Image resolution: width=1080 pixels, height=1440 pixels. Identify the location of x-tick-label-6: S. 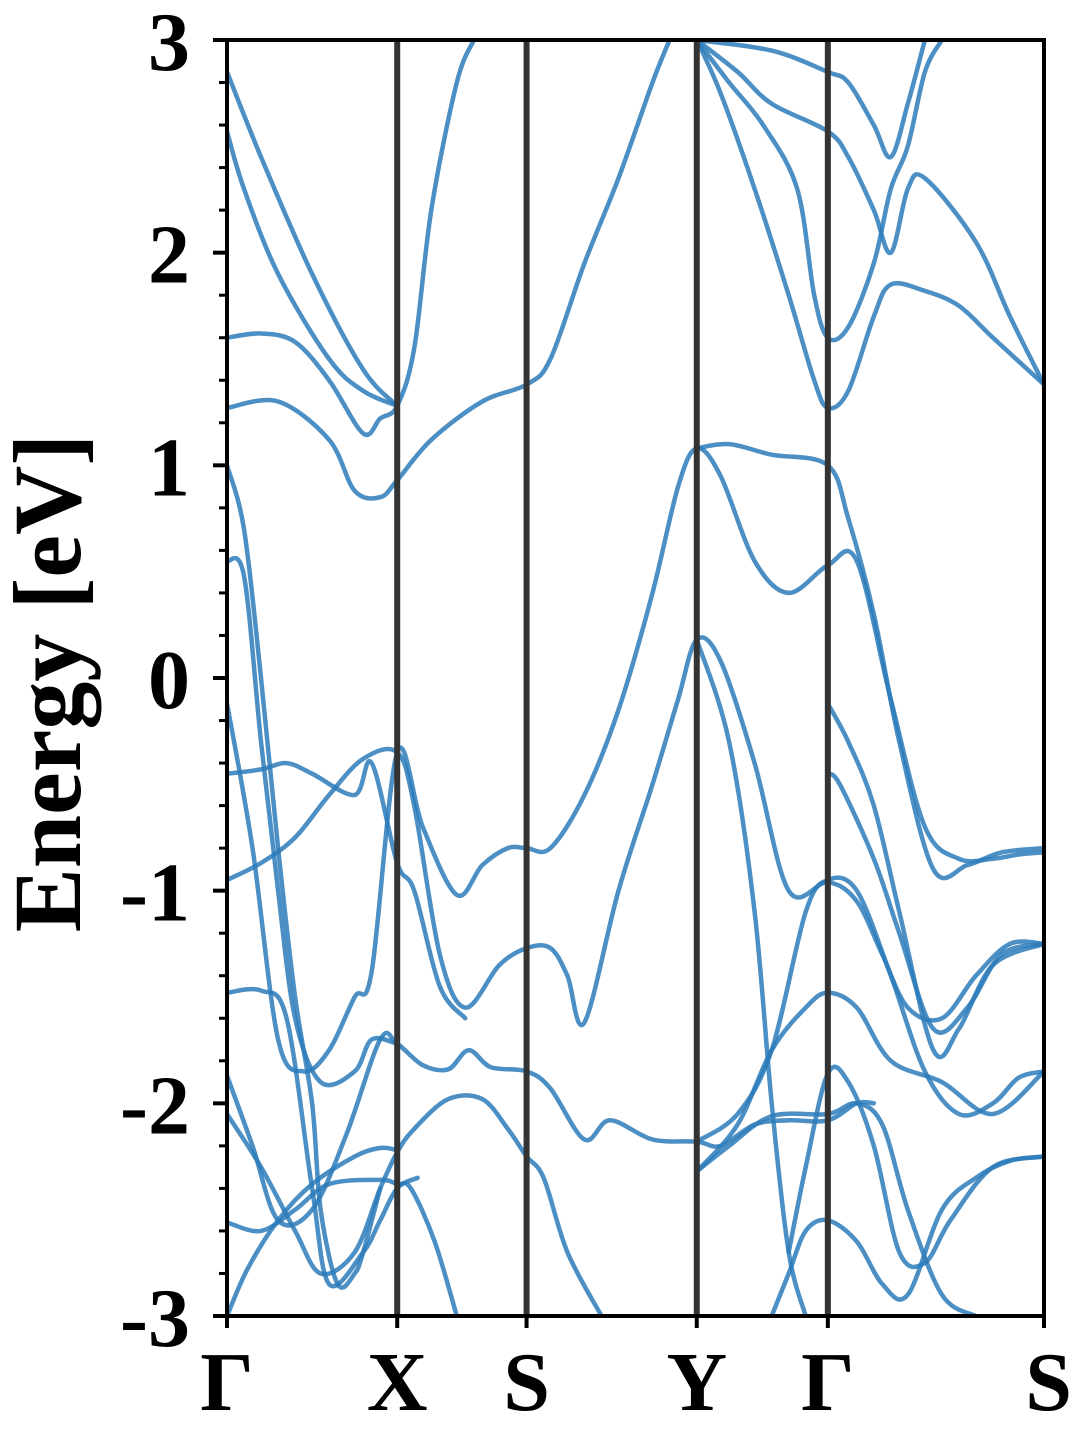
(1048, 1382).